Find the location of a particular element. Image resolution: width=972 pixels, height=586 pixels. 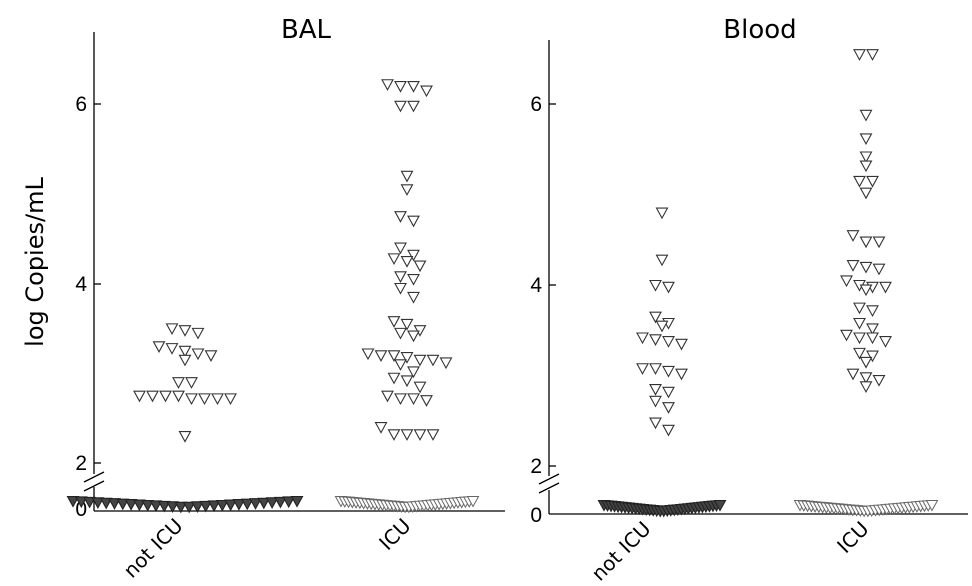

bal-not-icu-points is located at coordinates (185, 418).